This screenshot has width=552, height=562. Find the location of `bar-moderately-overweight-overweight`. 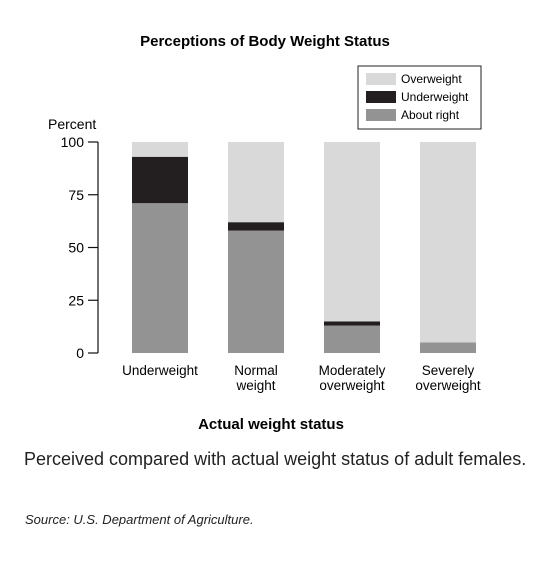

bar-moderately-overweight-overweight is located at coordinates (352, 232).